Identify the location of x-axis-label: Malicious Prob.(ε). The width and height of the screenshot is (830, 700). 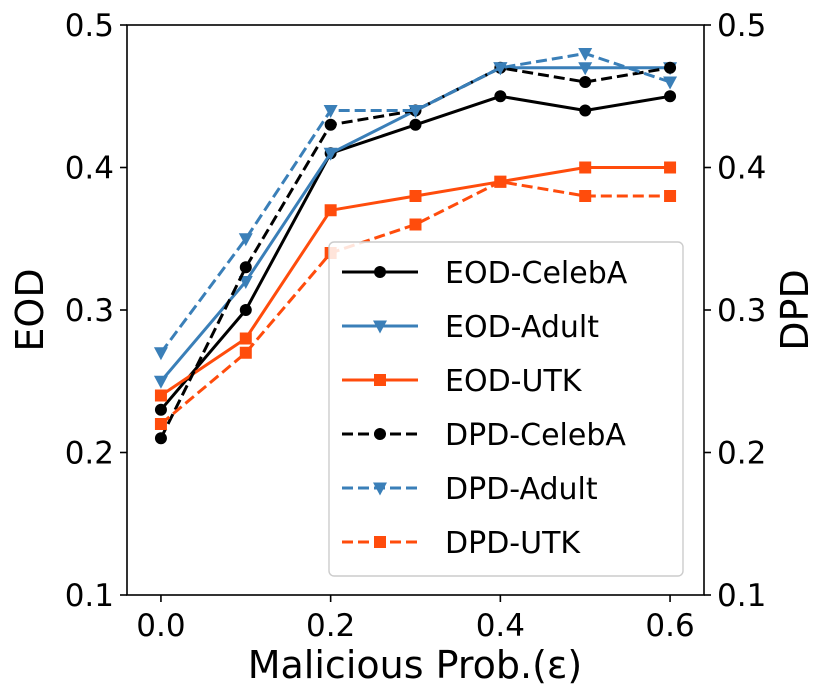
(415, 665).